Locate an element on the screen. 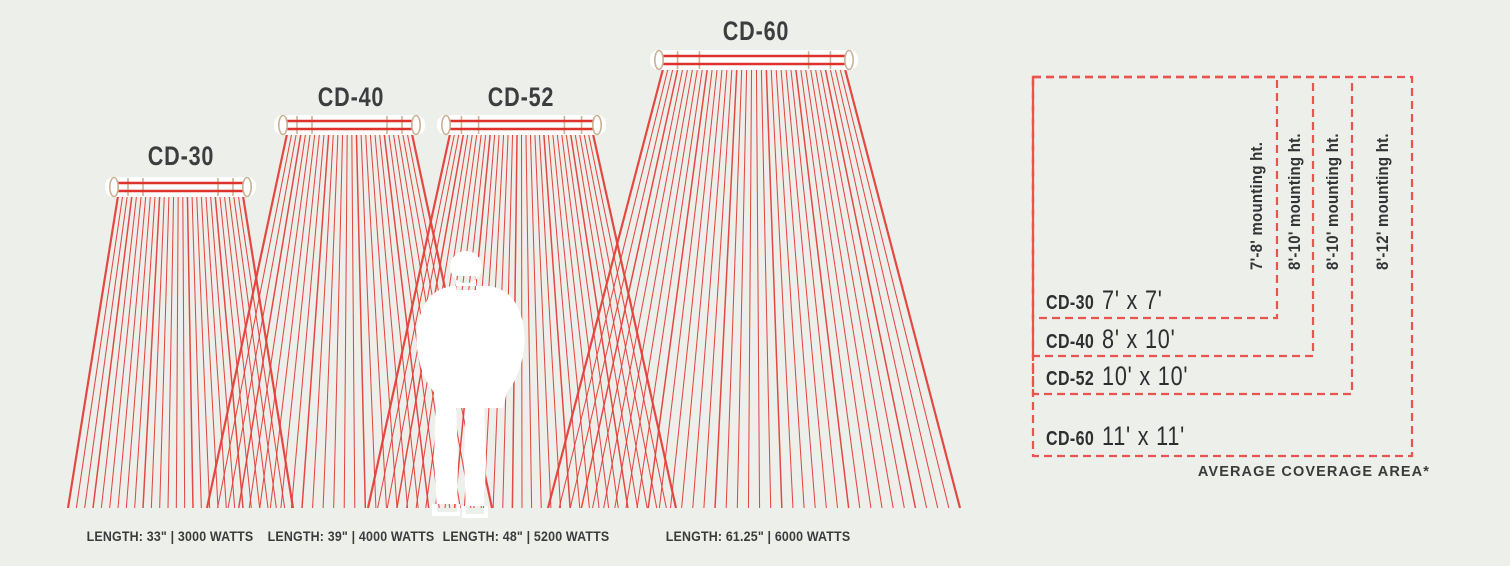  coverage-row-cd52: CD-52 10' x 10' is located at coordinates (1128, 376).